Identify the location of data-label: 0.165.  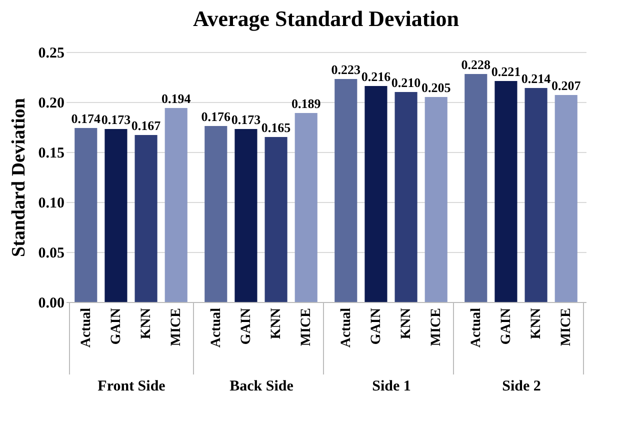
(276, 127).